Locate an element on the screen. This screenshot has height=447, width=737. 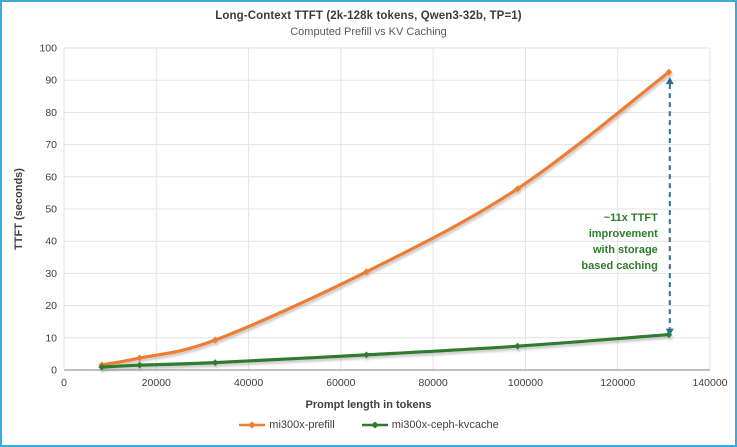
arrowhead-up-icon is located at coordinates (669, 81).